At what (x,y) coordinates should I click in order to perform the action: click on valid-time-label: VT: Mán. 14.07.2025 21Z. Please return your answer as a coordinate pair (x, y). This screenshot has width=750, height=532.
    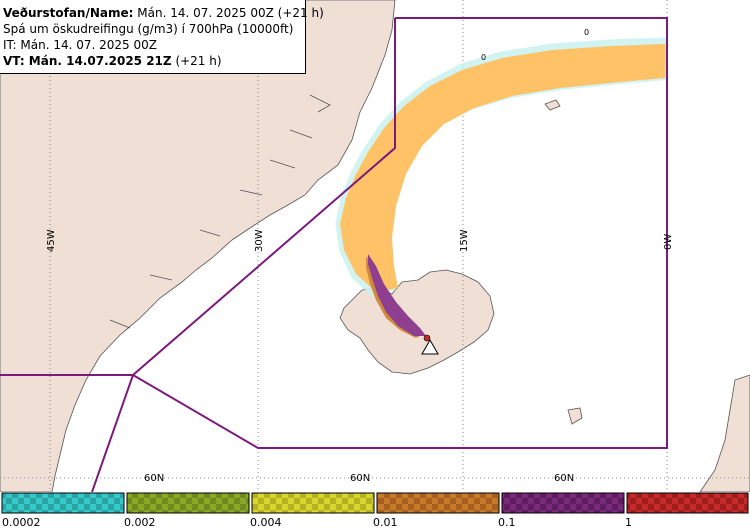
    Looking at the image, I should click on (87, 61).